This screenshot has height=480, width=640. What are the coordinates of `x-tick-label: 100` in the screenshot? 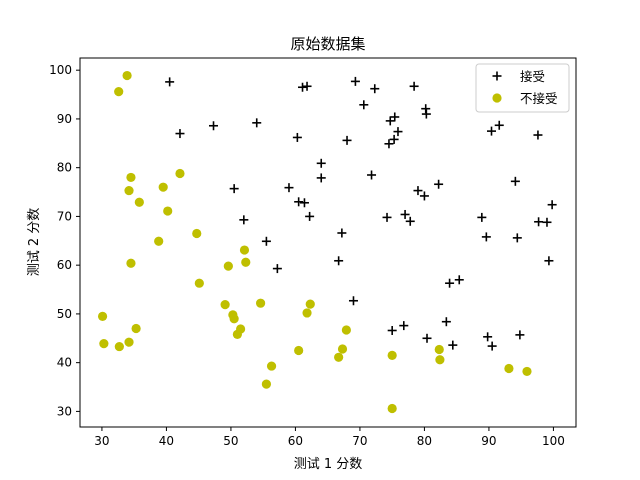 It's located at (553, 441).